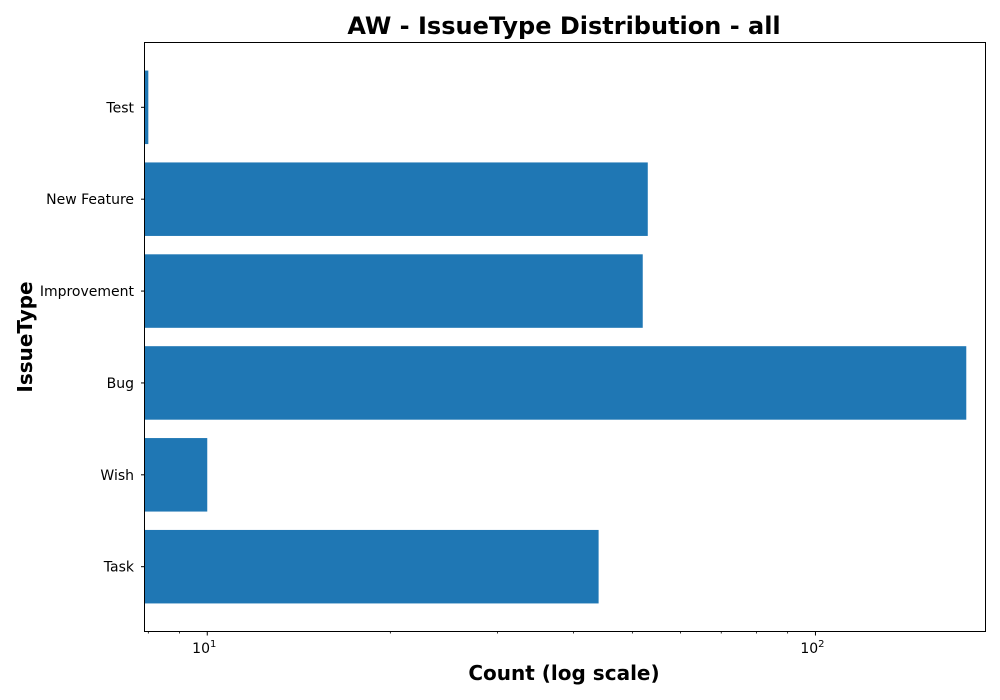 Image resolution: width=1000 pixels, height=700 pixels. I want to click on chart-title: AW - IssueType Distribution - all, so click(563, 26).